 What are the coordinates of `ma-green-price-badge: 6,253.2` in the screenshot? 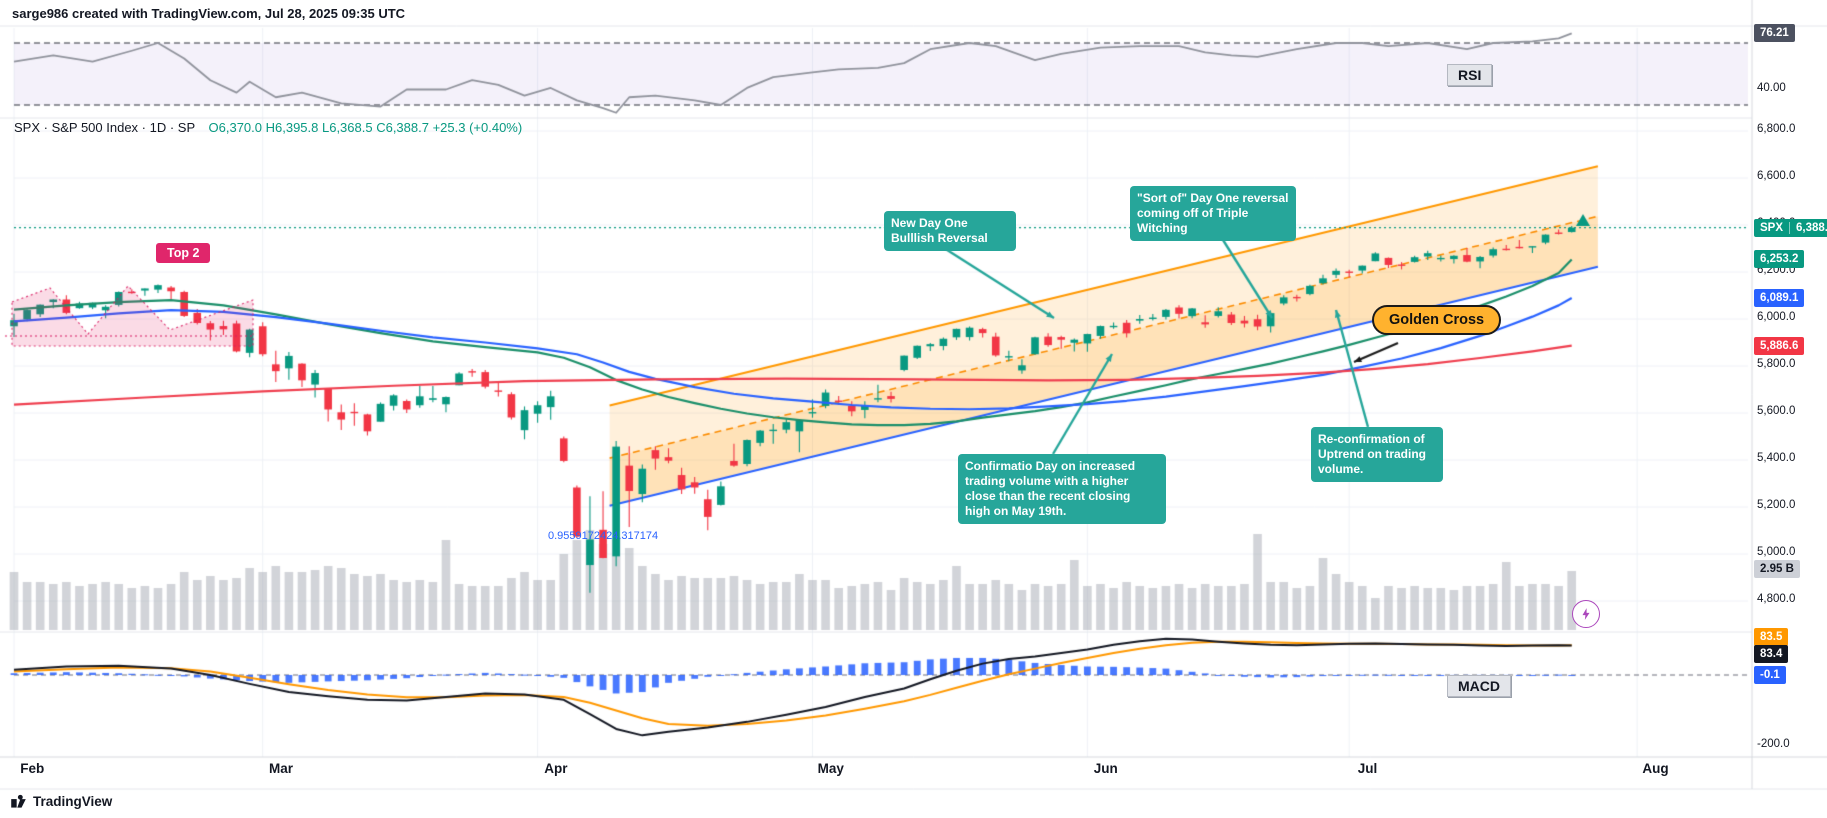 It's located at (1779, 259).